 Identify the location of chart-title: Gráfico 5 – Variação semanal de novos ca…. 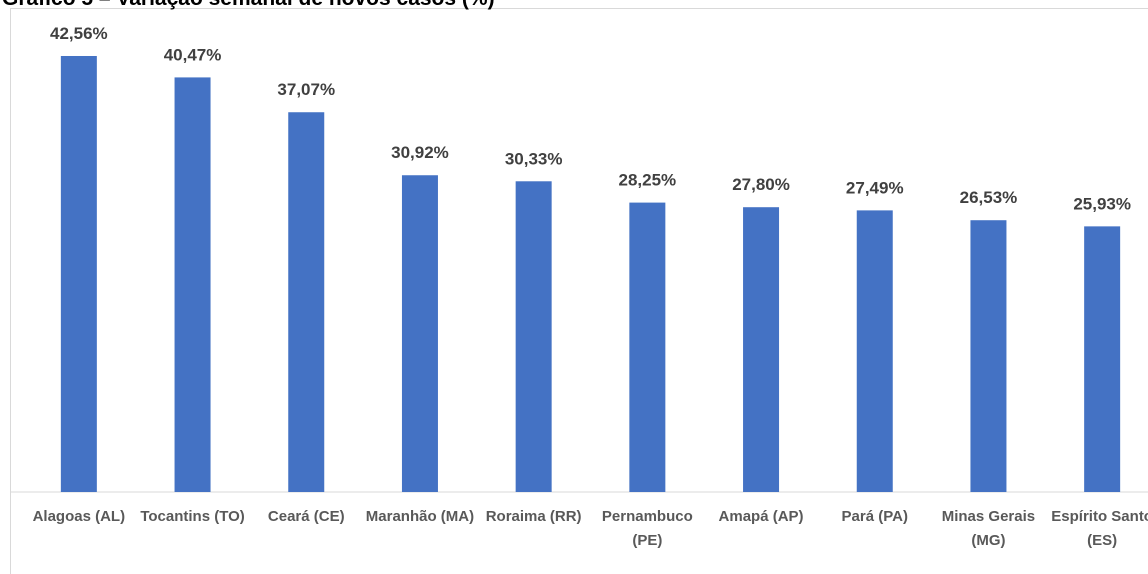
(248, 5).